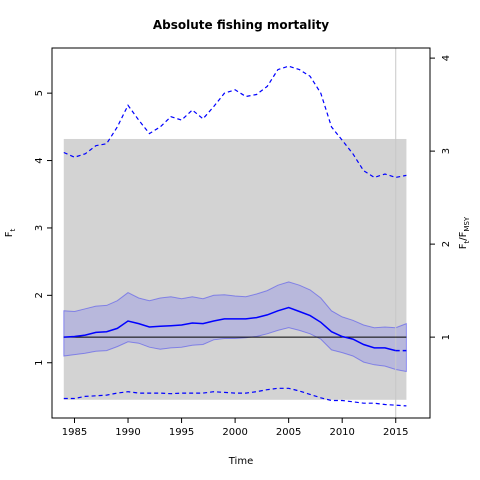 The image size is (480, 480). Describe the element at coordinates (467, 241) in the screenshot. I see `y2-axis-title-num-sub: t` at that location.